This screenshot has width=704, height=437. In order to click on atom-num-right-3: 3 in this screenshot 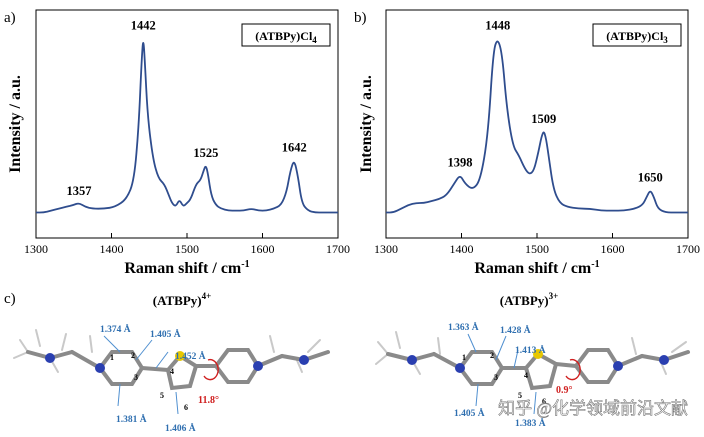, I will do `click(496, 377)`.